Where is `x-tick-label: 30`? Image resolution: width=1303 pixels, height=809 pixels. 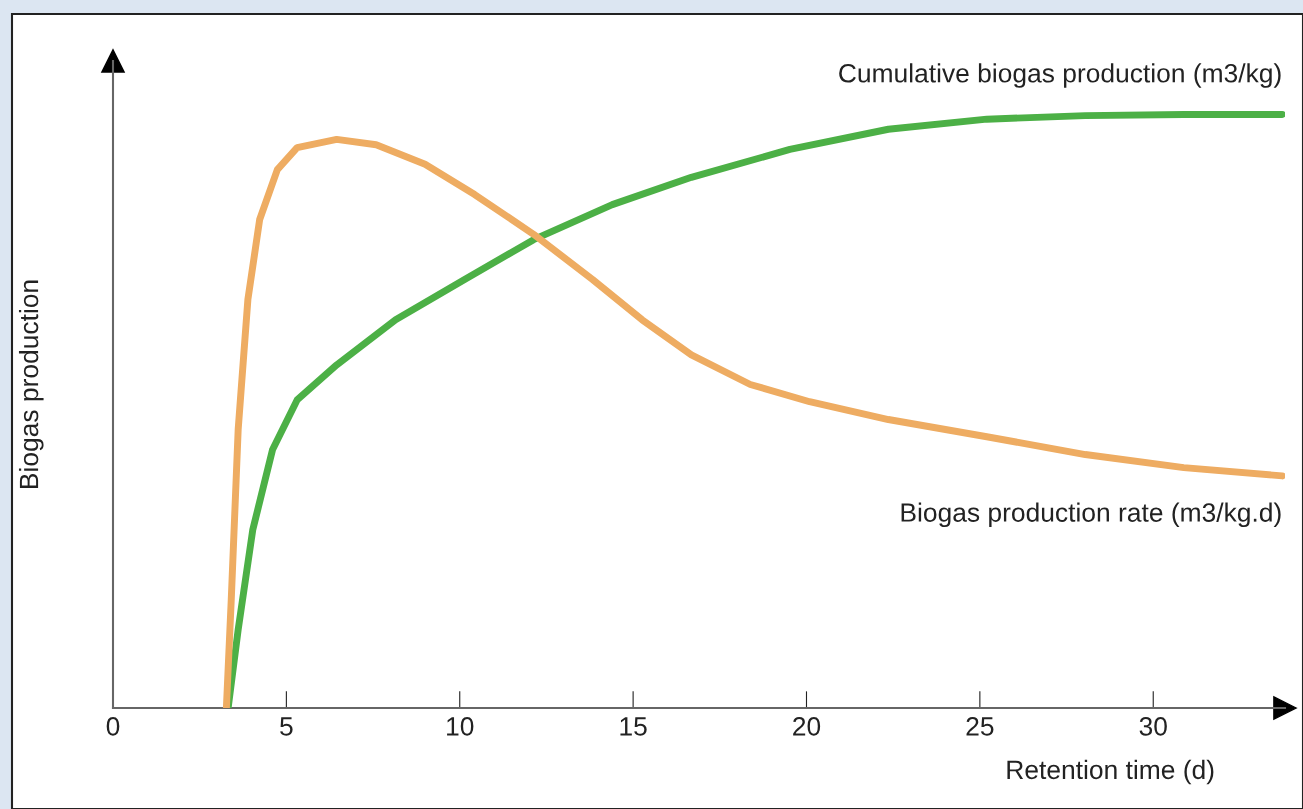
x-tick-label: 30 is located at coordinates (1153, 726).